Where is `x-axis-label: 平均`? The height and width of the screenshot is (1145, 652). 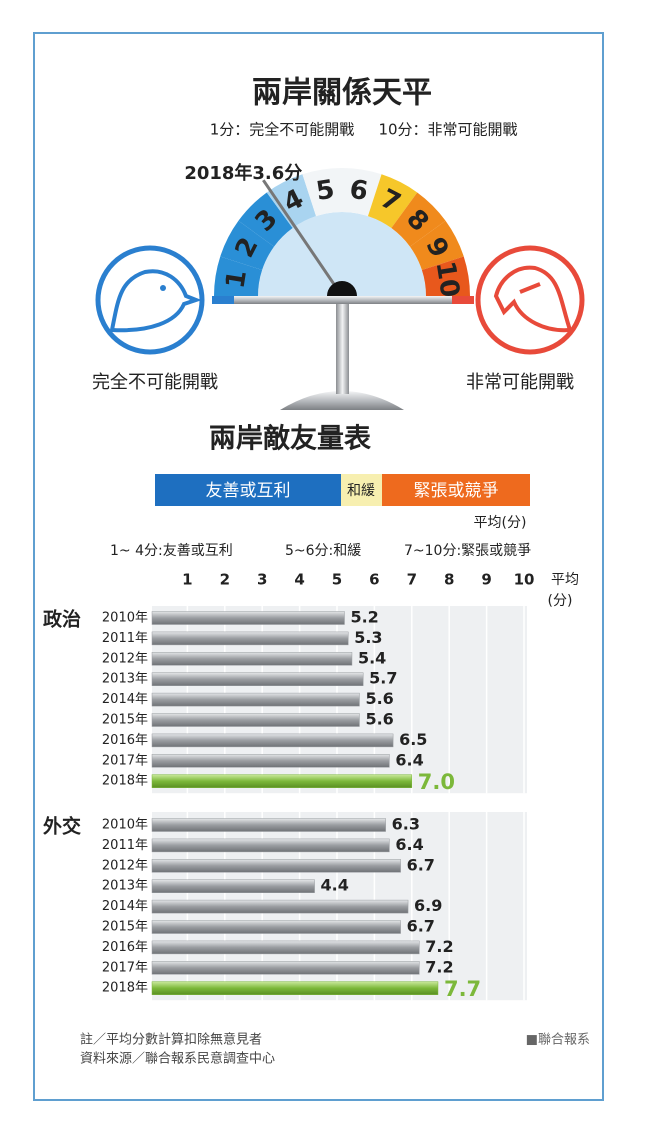 x-axis-label: 平均 is located at coordinates (565, 580).